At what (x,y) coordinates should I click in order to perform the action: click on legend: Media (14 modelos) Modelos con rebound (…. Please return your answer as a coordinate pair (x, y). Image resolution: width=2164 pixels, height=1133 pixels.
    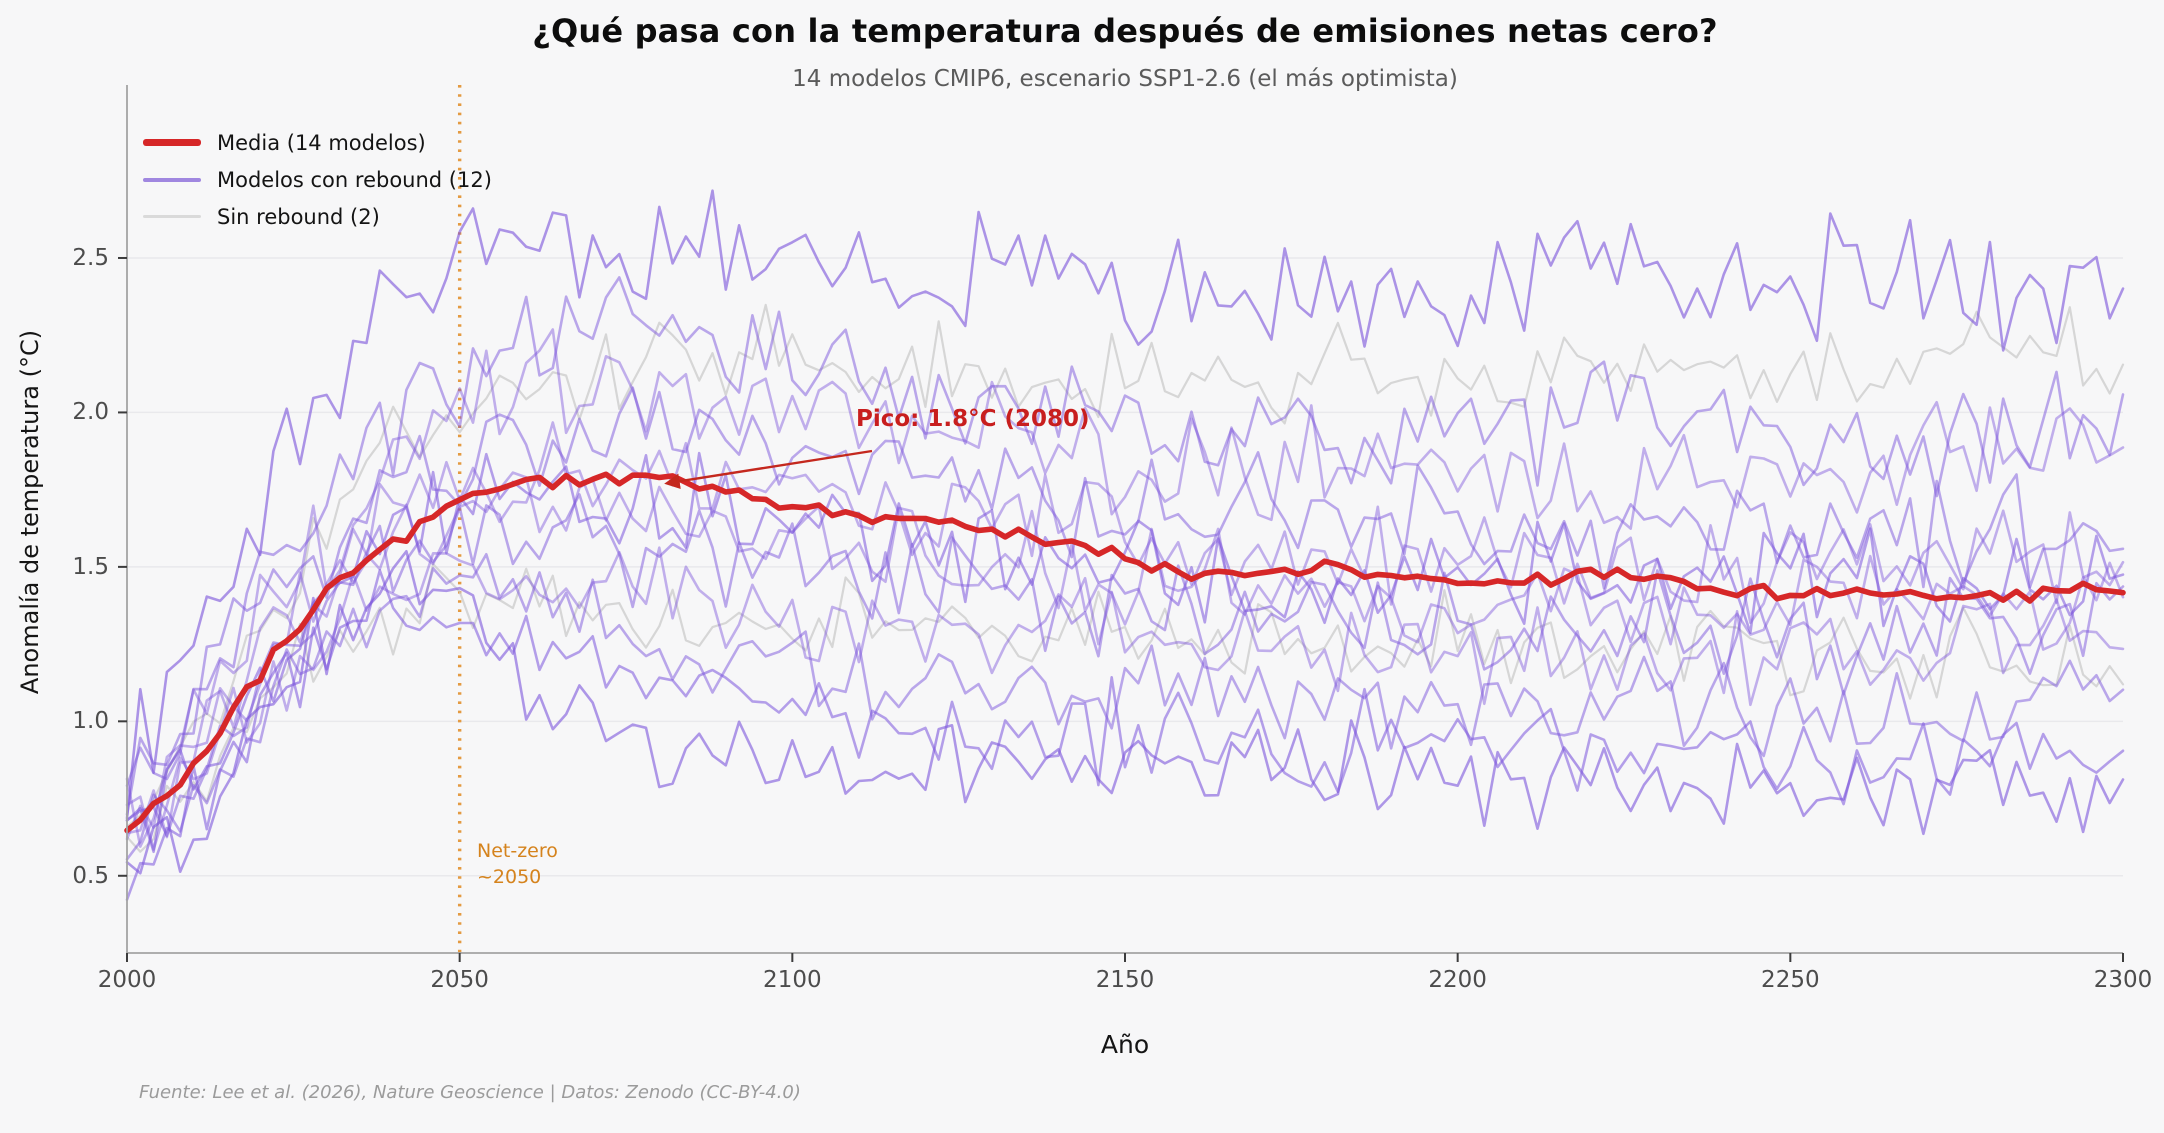
    Looking at the image, I should click on (317, 179).